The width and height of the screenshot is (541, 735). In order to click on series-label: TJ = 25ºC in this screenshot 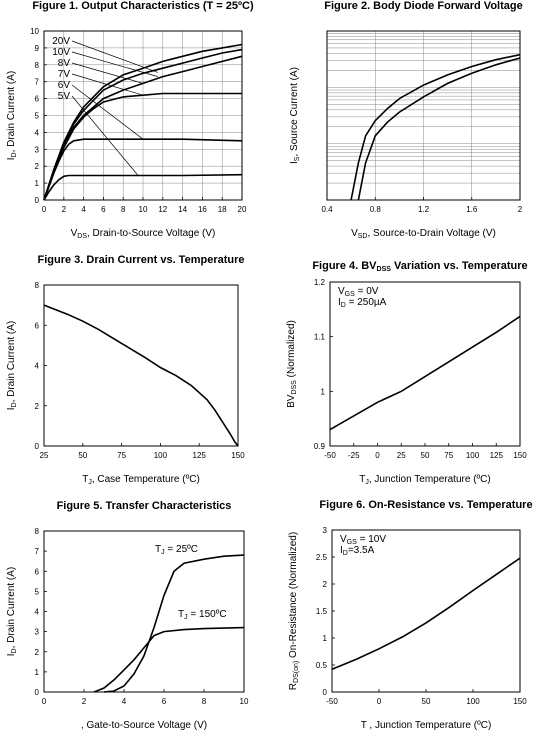, I will do `click(176, 550)`.